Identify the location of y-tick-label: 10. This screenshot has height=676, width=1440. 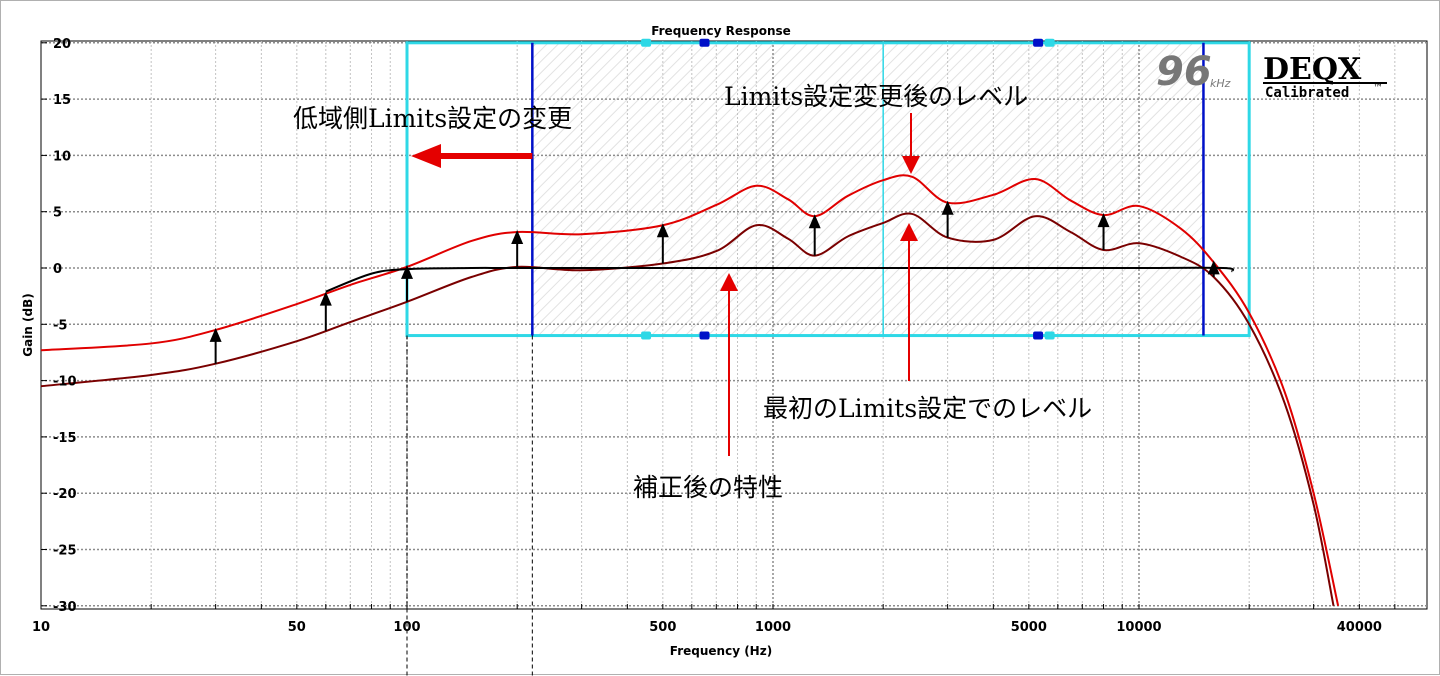
(62, 156).